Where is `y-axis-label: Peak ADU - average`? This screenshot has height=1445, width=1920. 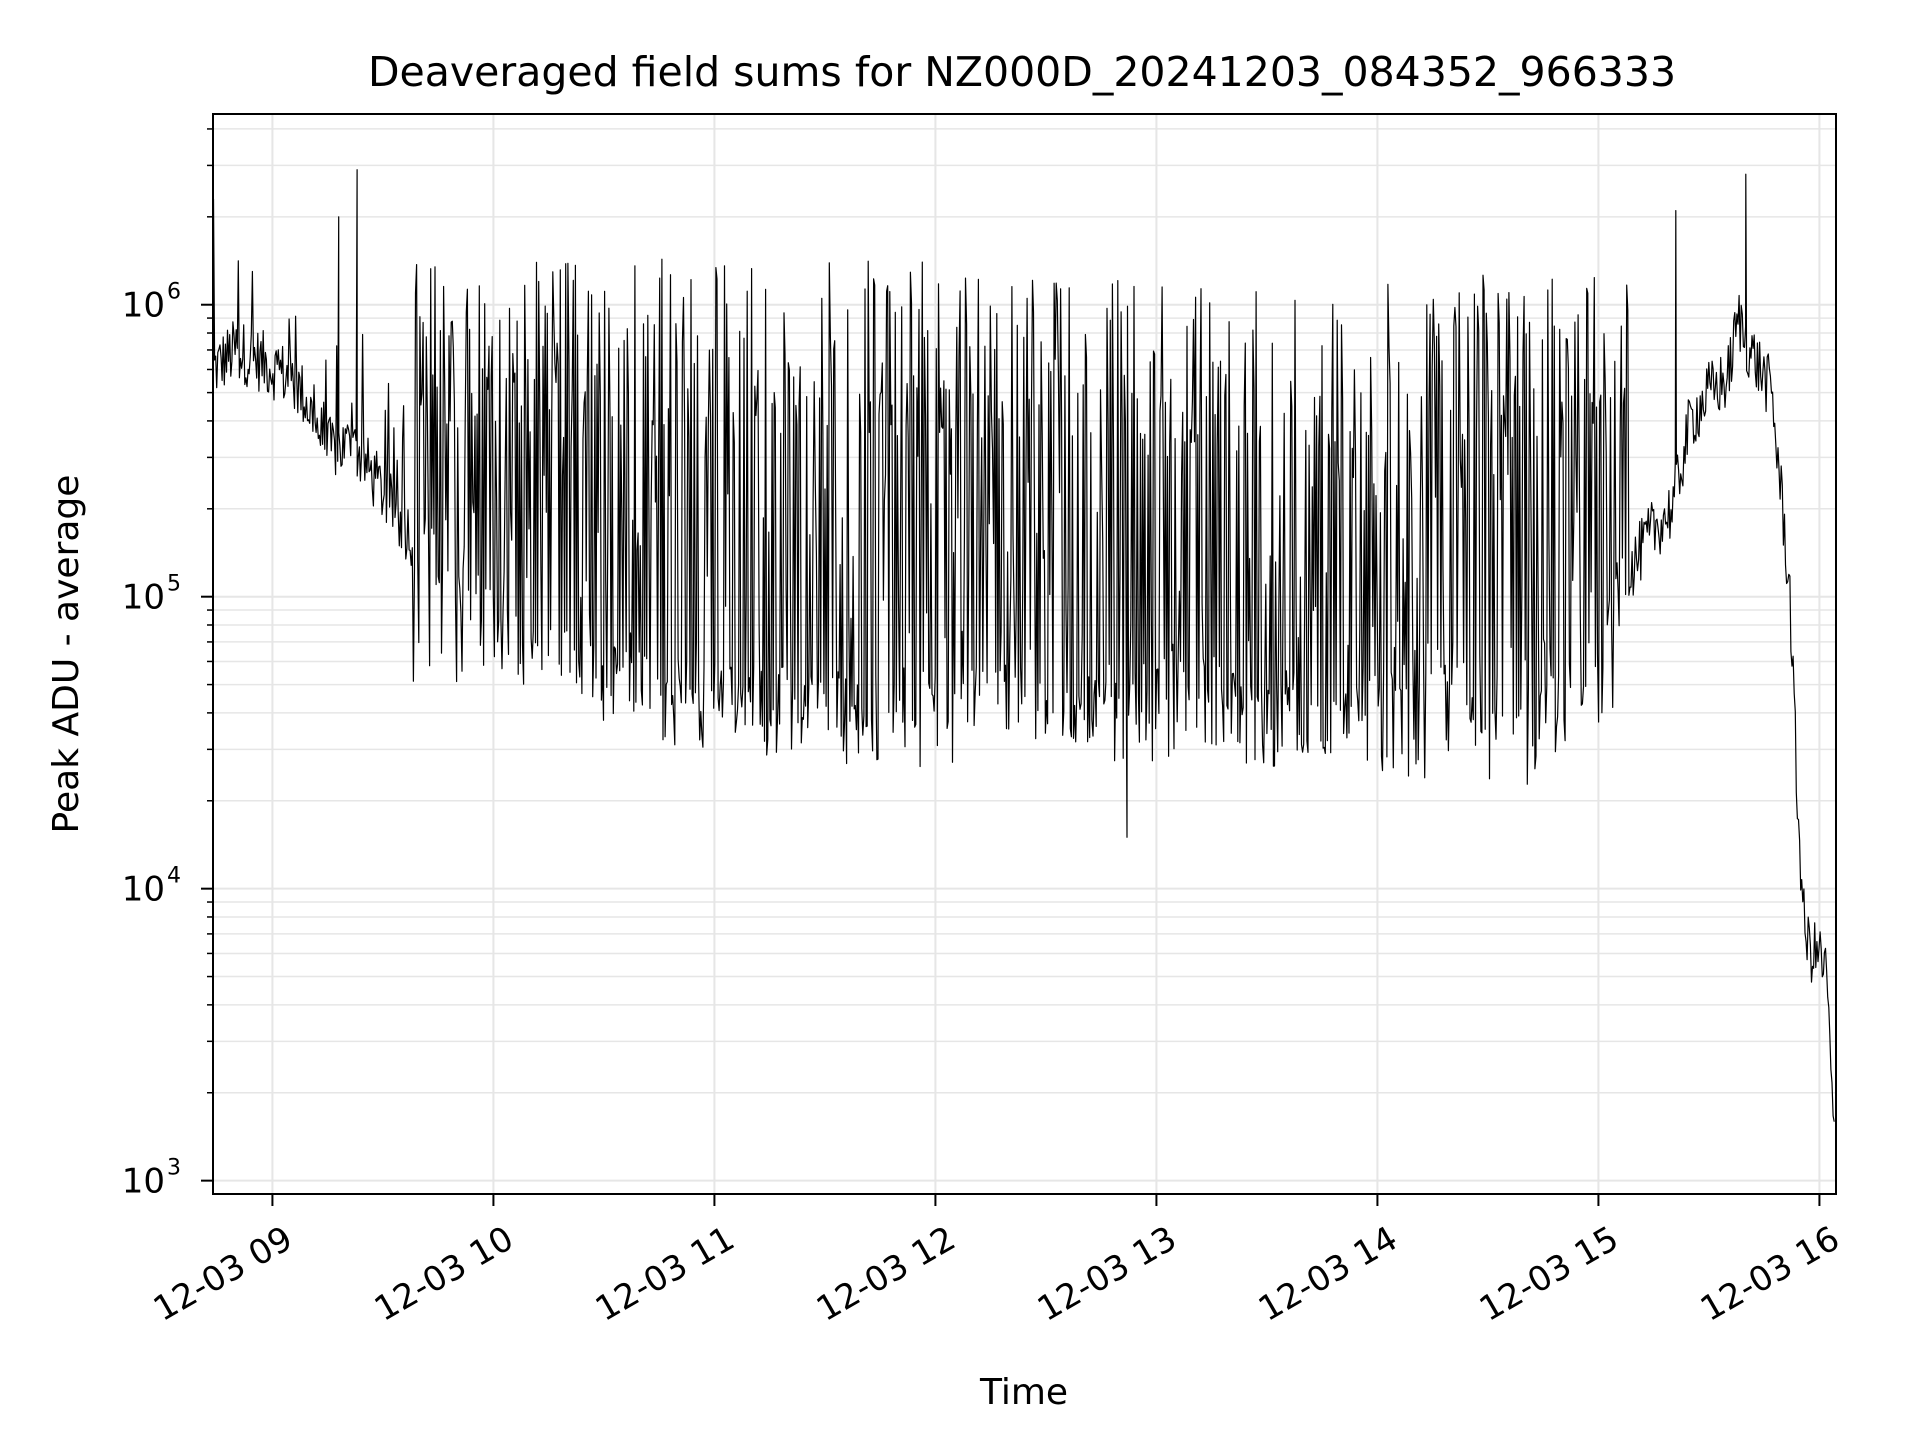 y-axis-label: Peak ADU - average is located at coordinates (66, 654).